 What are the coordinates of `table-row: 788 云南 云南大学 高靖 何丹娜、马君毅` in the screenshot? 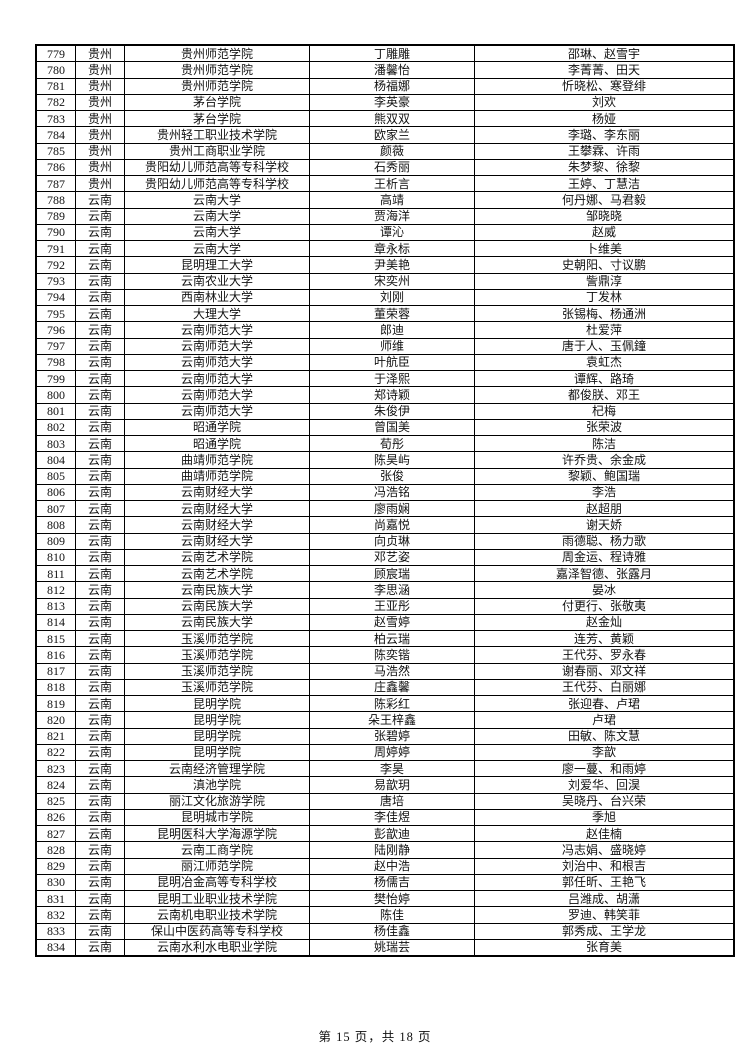 It's located at (385, 200).